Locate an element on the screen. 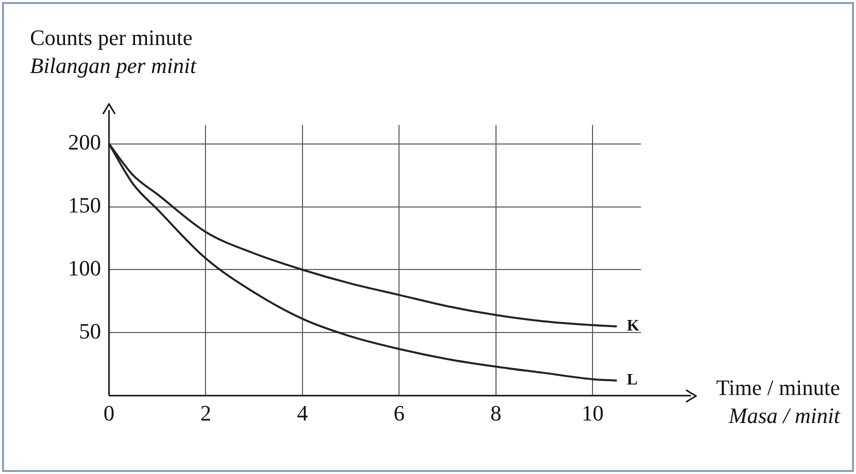 The width and height of the screenshot is (856, 474). y-axis-title: Counts per minute Bilangan per minit is located at coordinates (113, 52).